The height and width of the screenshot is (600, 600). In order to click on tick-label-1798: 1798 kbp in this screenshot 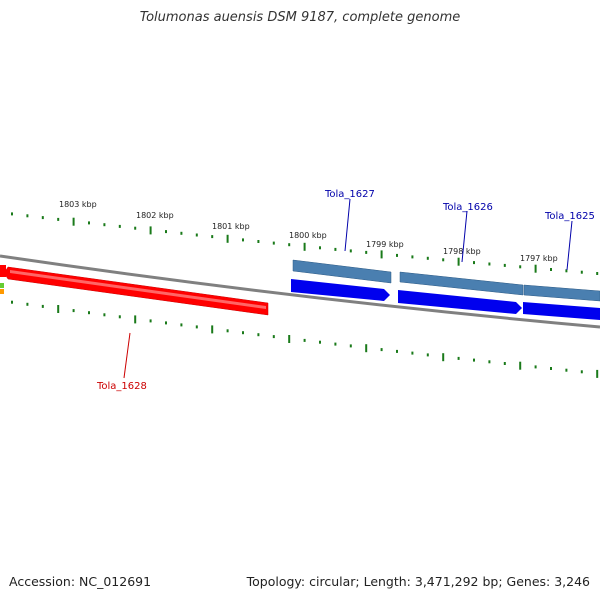, I will do `click(462, 251)`.